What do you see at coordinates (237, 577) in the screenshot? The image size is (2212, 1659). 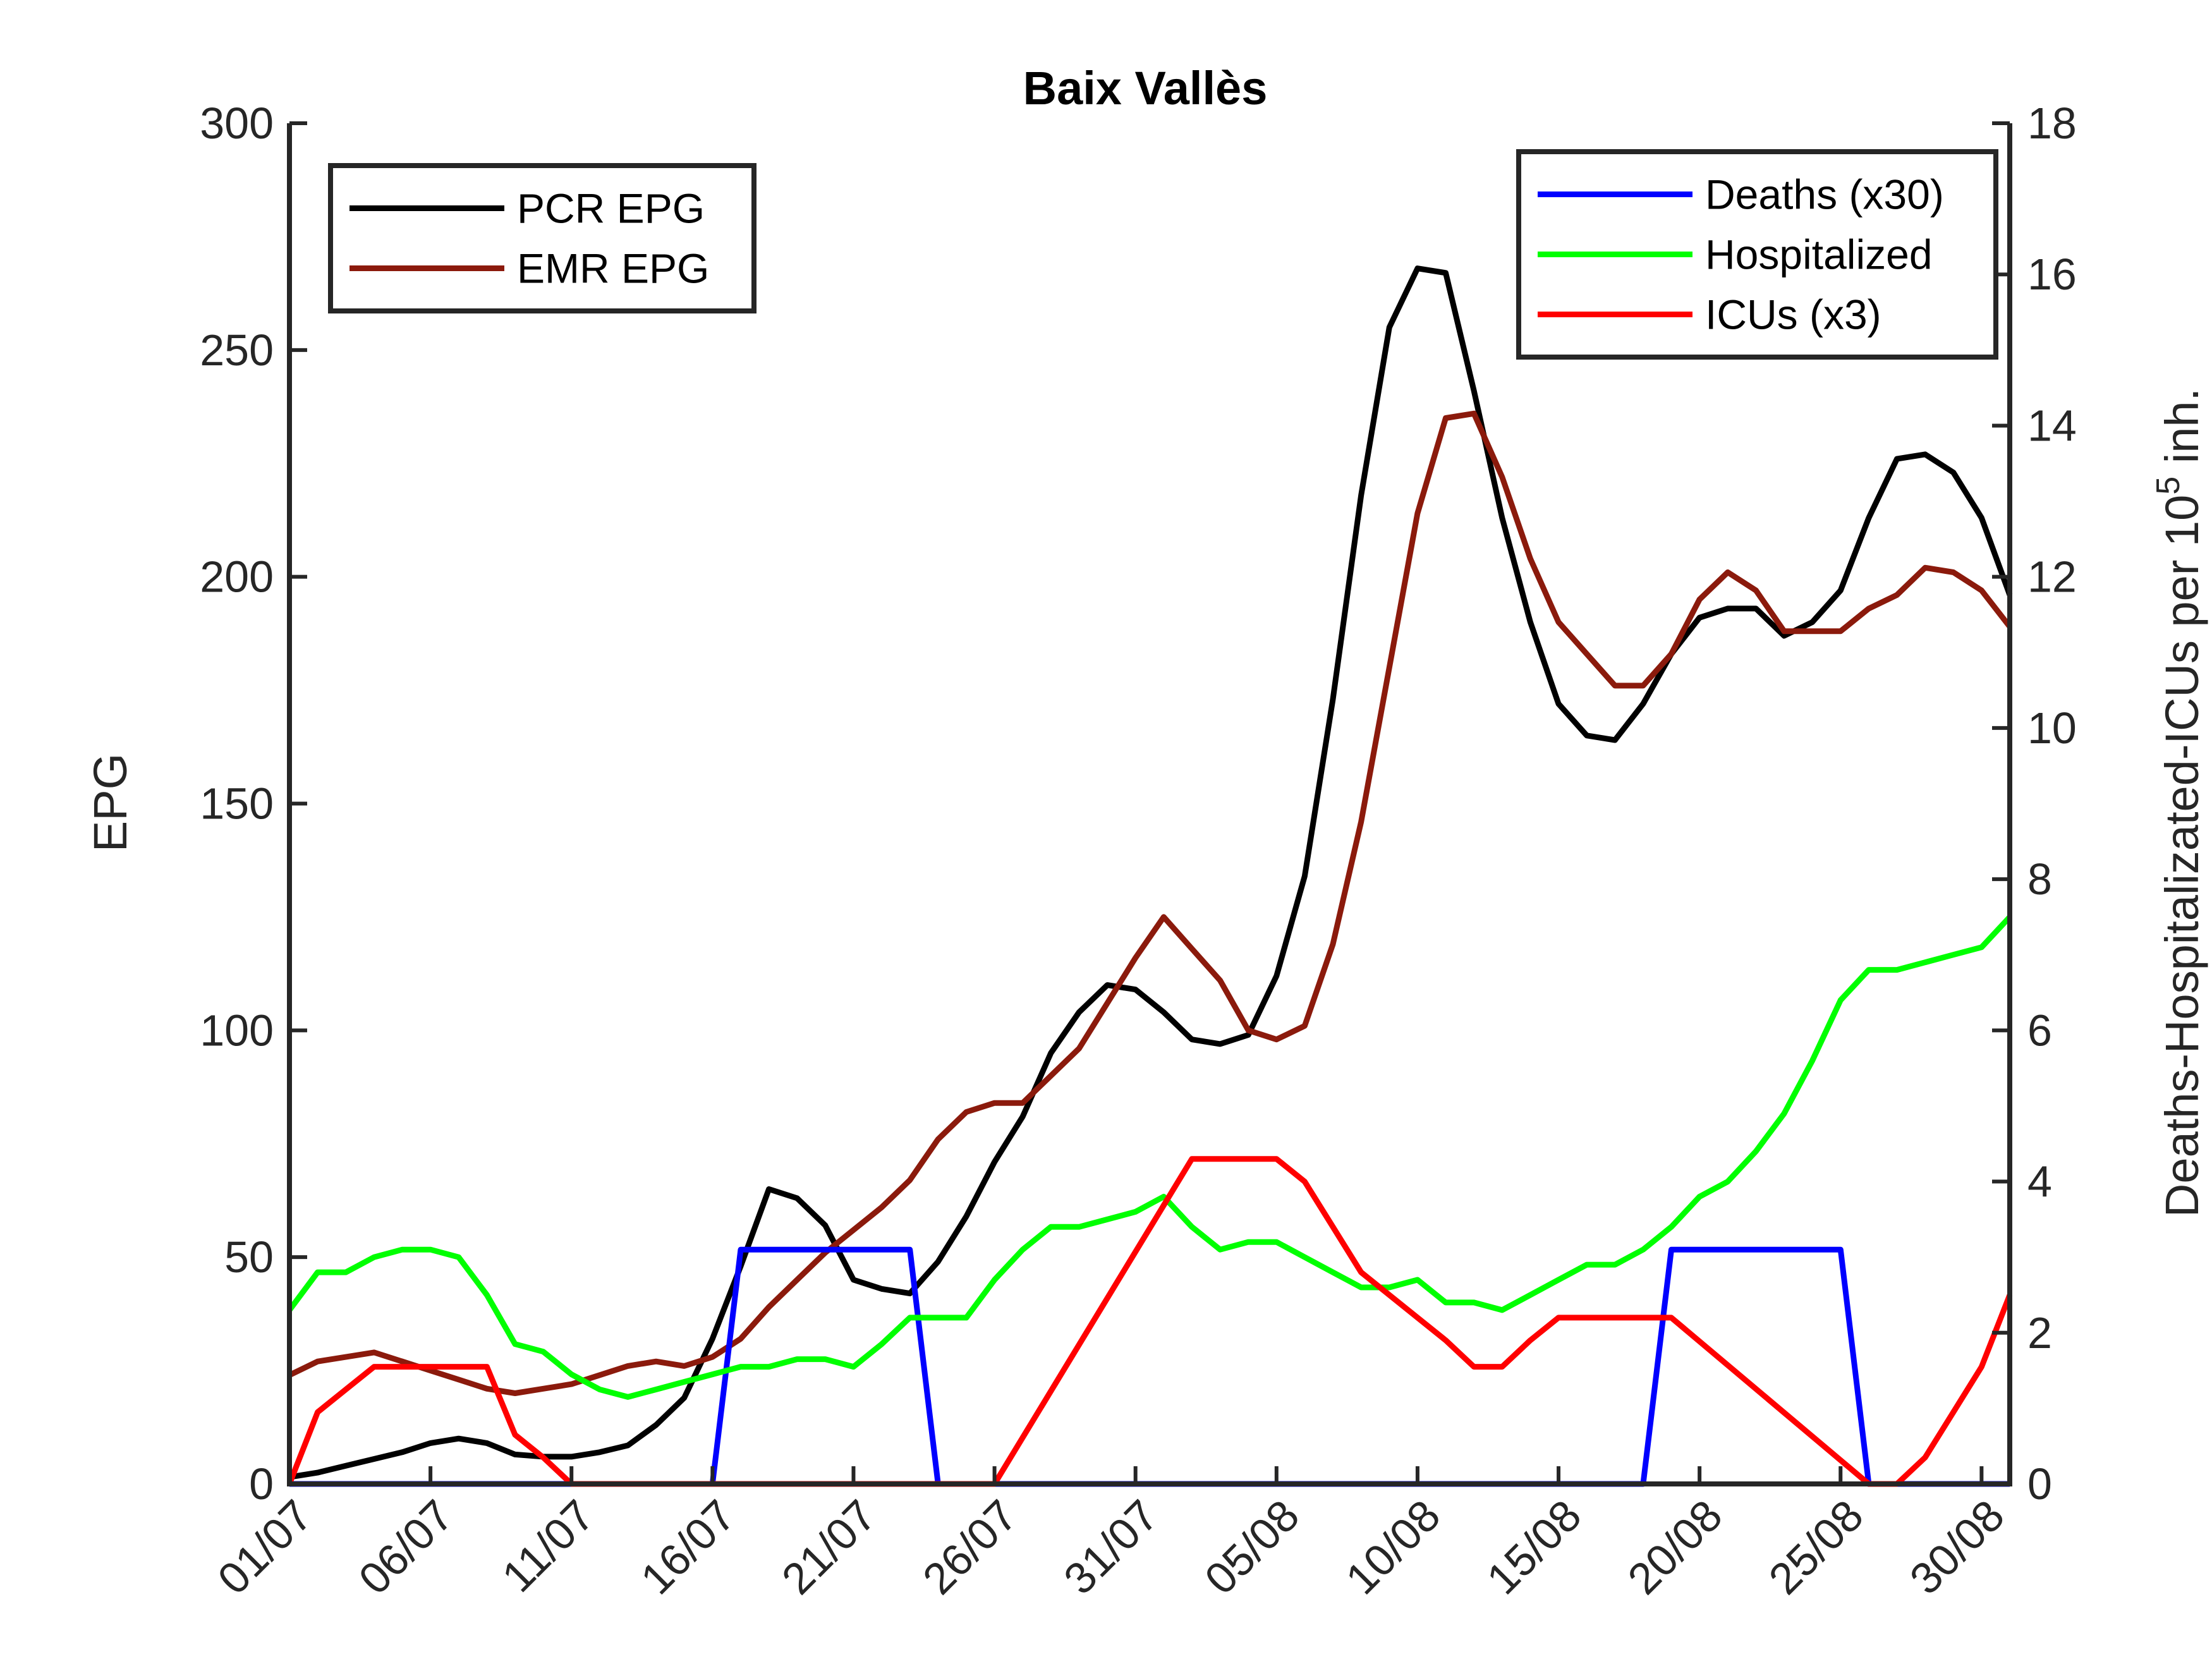 I see `y-left-tick-label: 200` at bounding box center [237, 577].